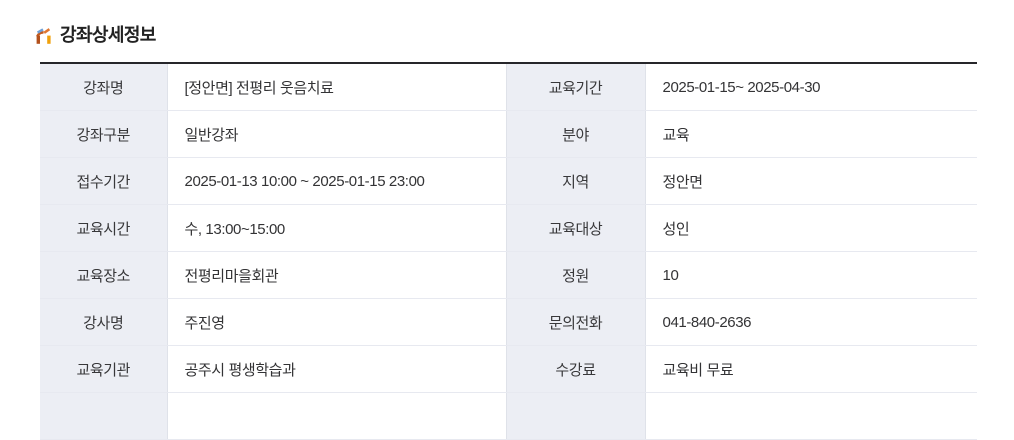 This screenshot has width=1014, height=440. I want to click on field-value: 041-840-2636, so click(811, 322).